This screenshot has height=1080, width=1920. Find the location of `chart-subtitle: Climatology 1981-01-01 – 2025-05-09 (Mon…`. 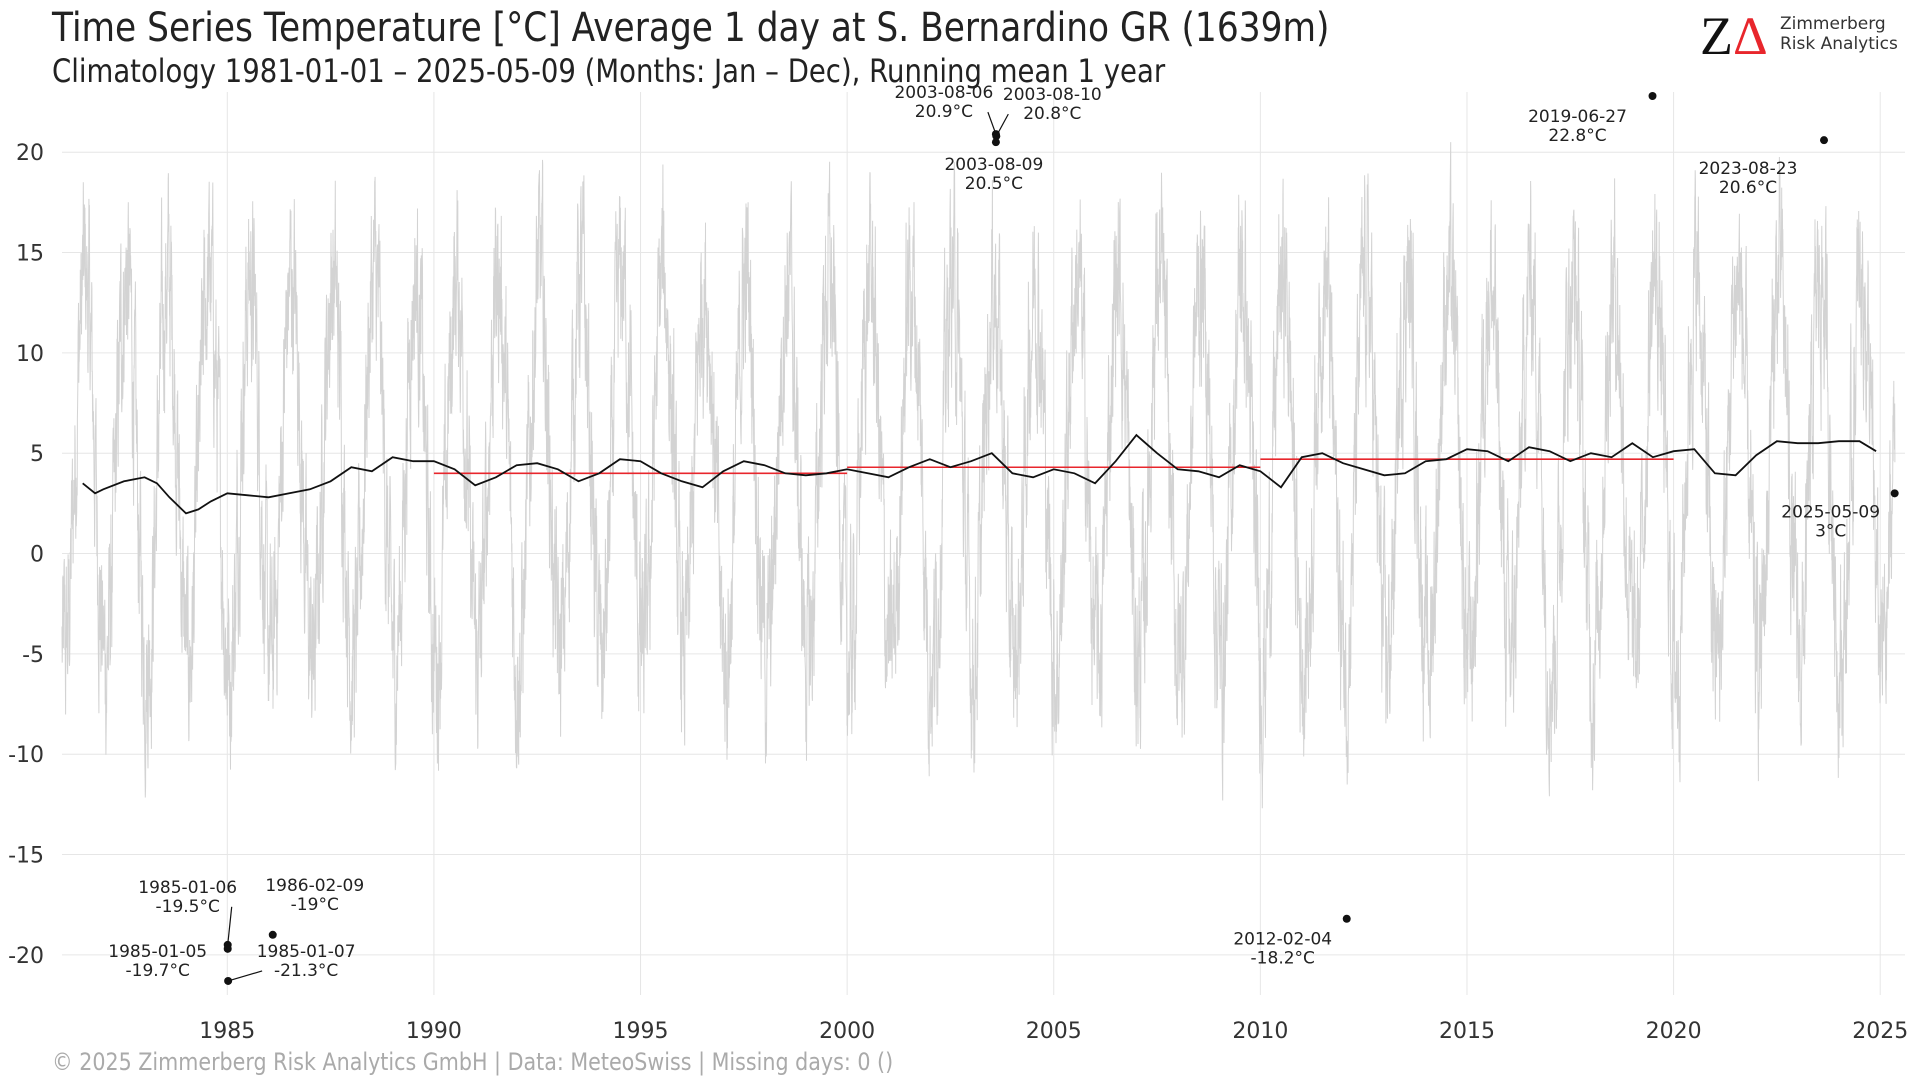

chart-subtitle: Climatology 1981-01-01 – 2025-05-09 (Mon… is located at coordinates (609, 71).